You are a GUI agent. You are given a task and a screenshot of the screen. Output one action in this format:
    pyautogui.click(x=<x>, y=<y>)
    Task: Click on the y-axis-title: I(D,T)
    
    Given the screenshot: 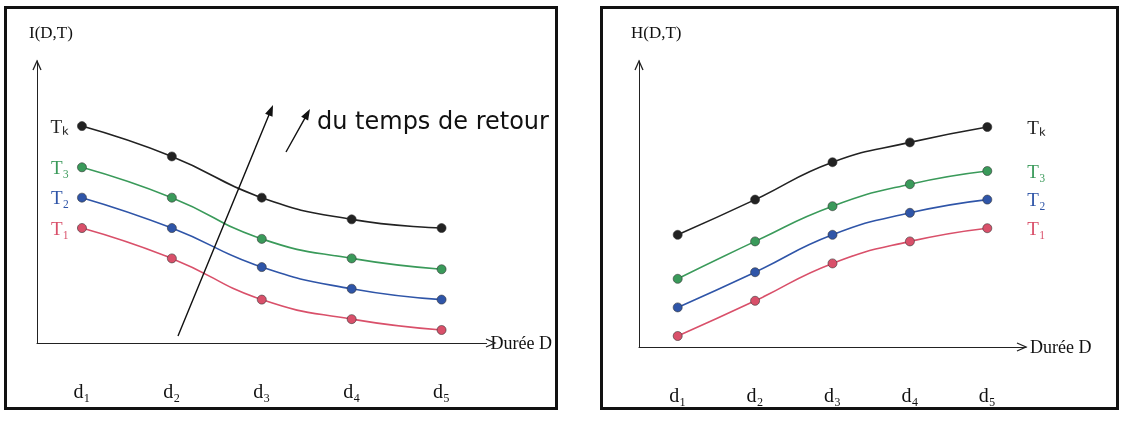 What is the action you would take?
    pyautogui.click(x=51, y=32)
    